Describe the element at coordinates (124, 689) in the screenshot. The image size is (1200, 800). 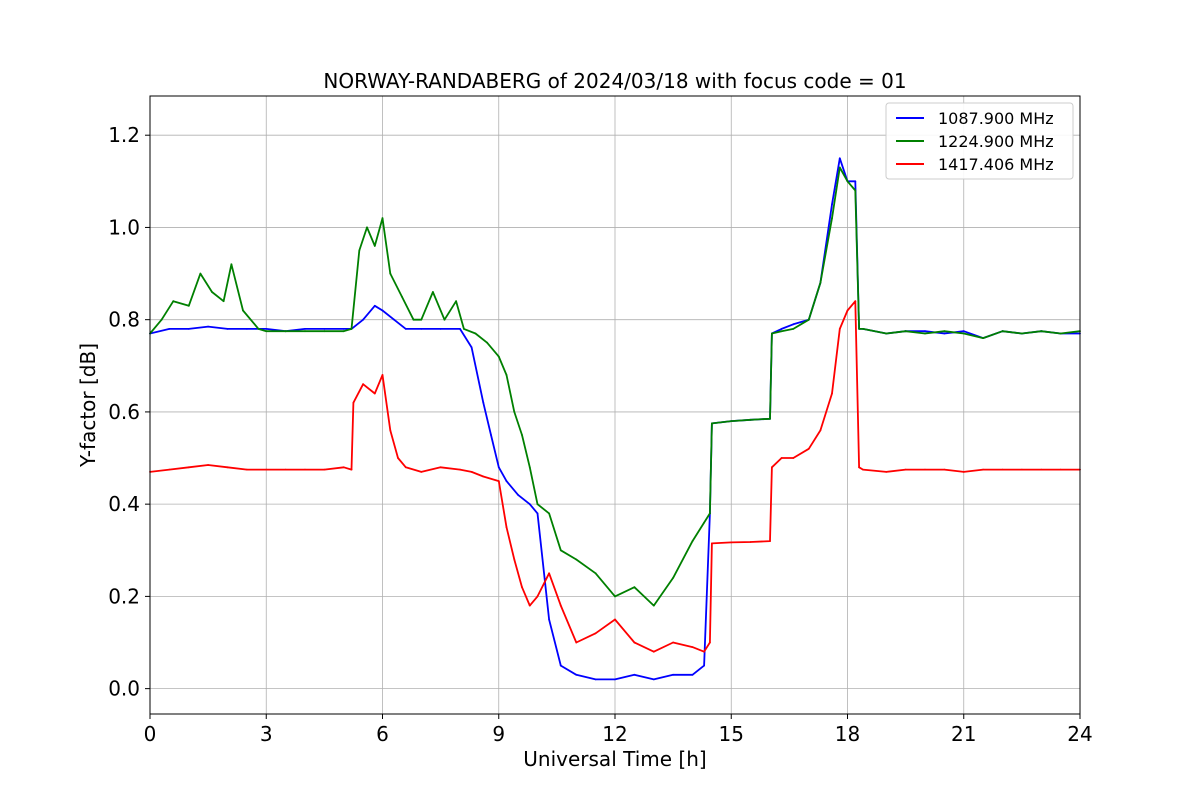
I see `y-tick-label: 0.0` at that location.